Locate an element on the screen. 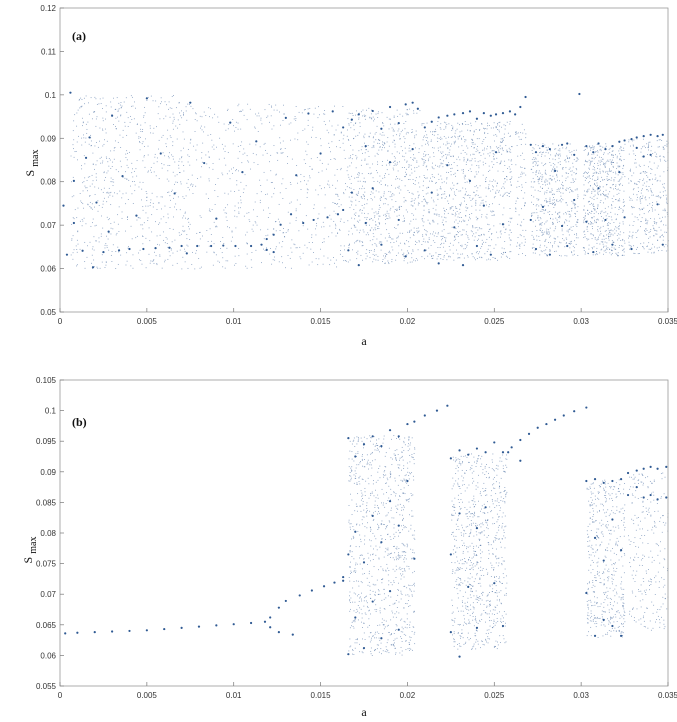  panel-b-y-tick-label: 0.055 is located at coordinates (46, 686).